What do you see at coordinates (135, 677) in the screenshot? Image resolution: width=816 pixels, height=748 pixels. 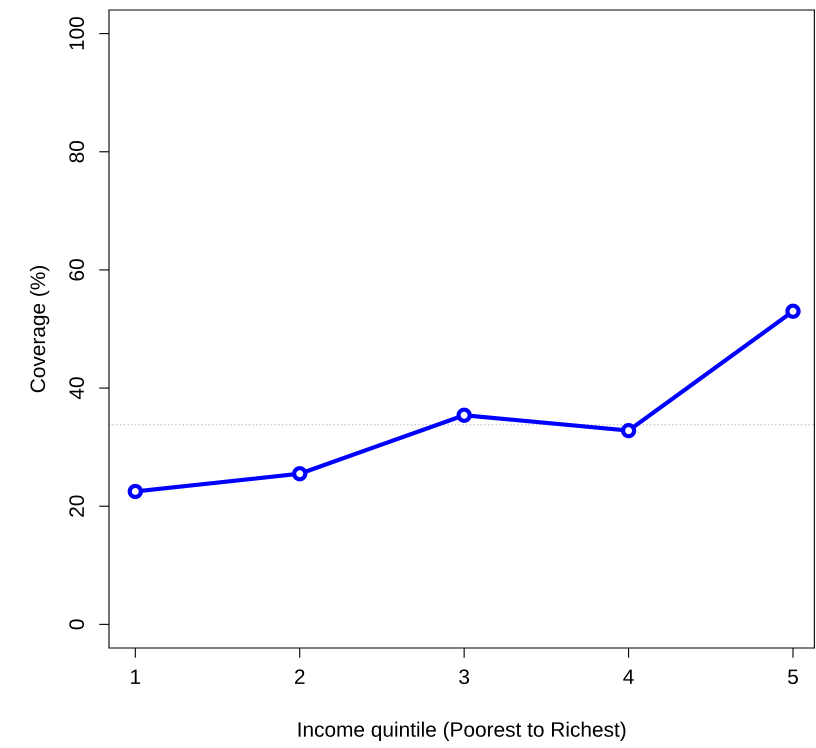 I see `x-tick-label: 1` at bounding box center [135, 677].